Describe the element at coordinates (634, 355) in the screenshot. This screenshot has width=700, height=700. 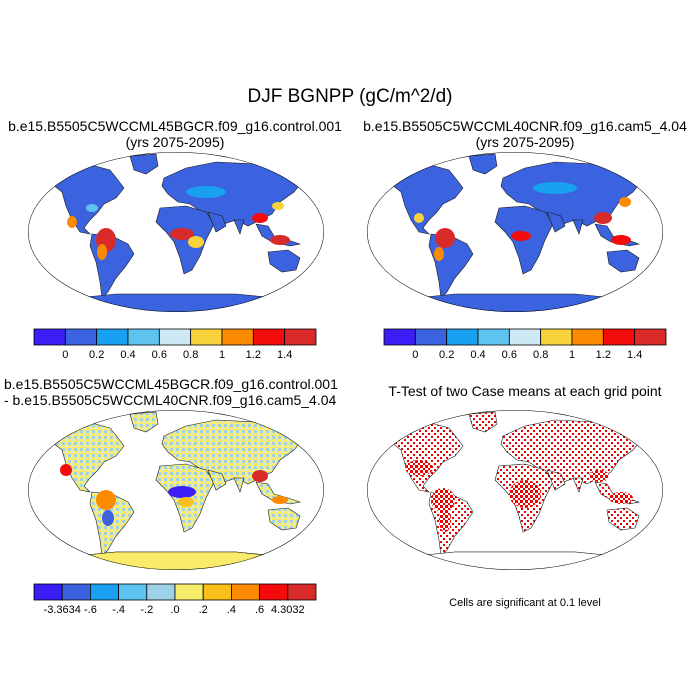
I see `panel2-colorbar-label: 1.4` at that location.